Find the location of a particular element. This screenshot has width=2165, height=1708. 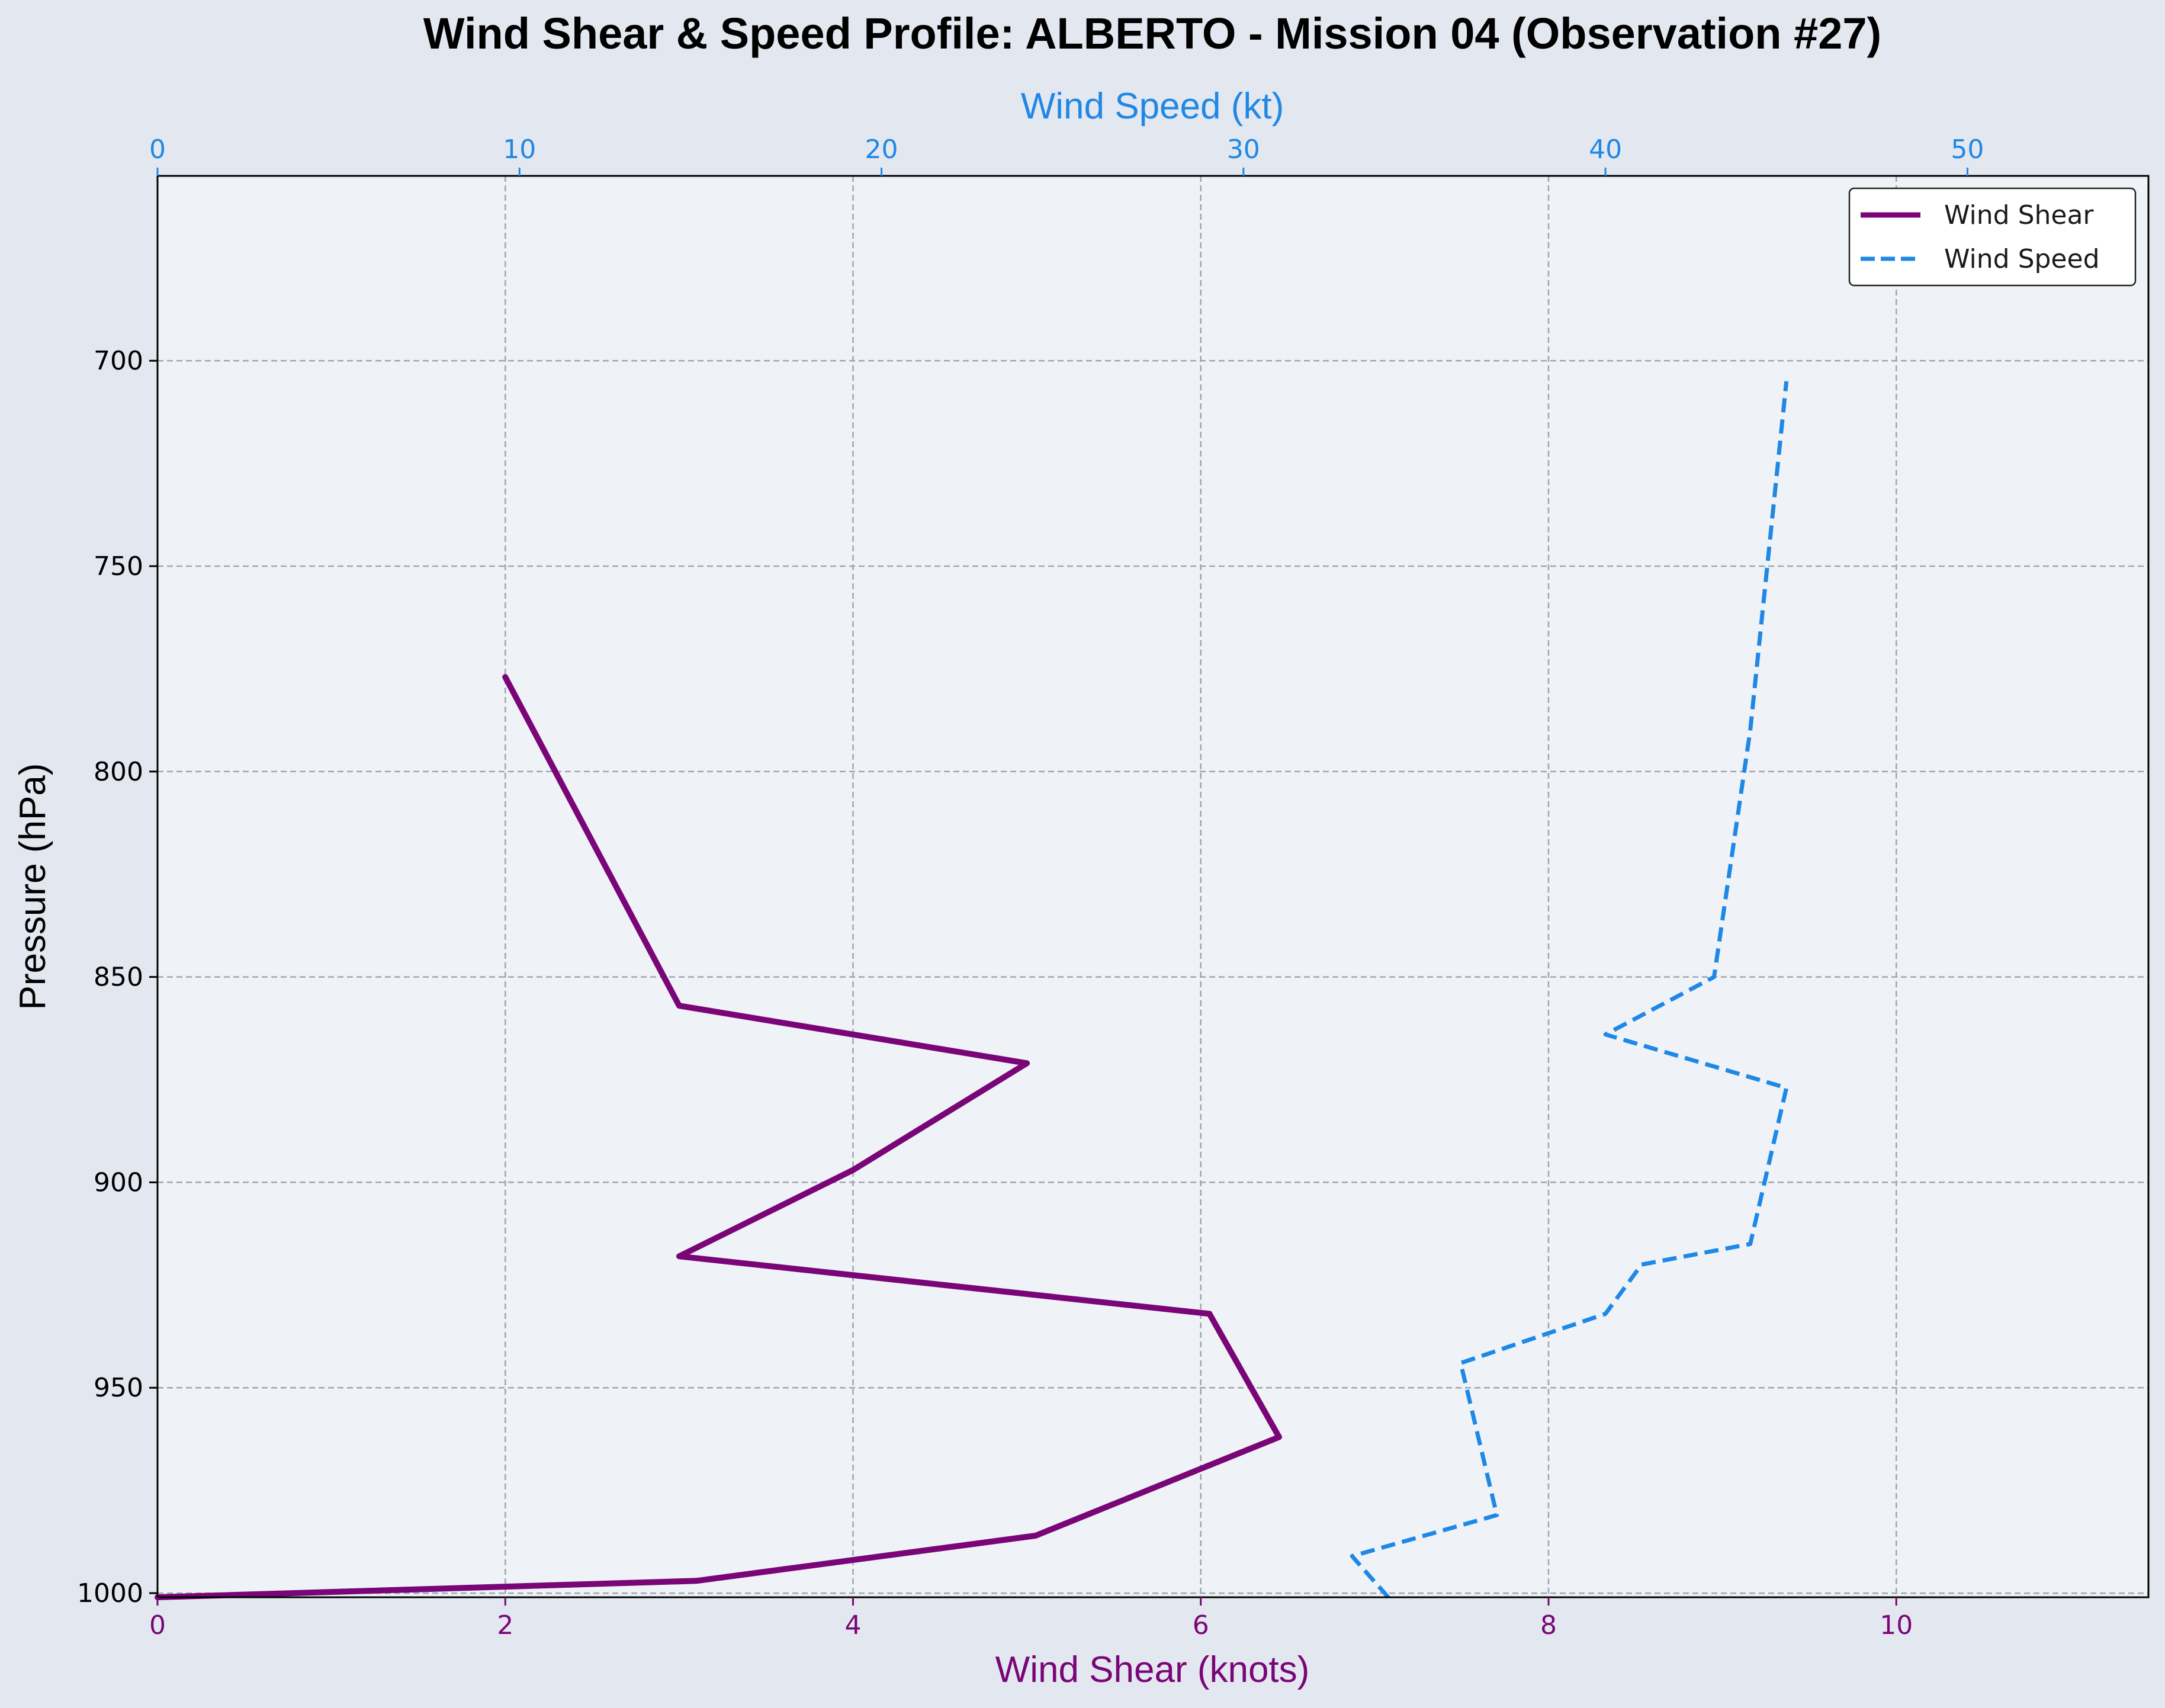

legend-label-wind-speed: Wind Speed is located at coordinates (2022, 259).